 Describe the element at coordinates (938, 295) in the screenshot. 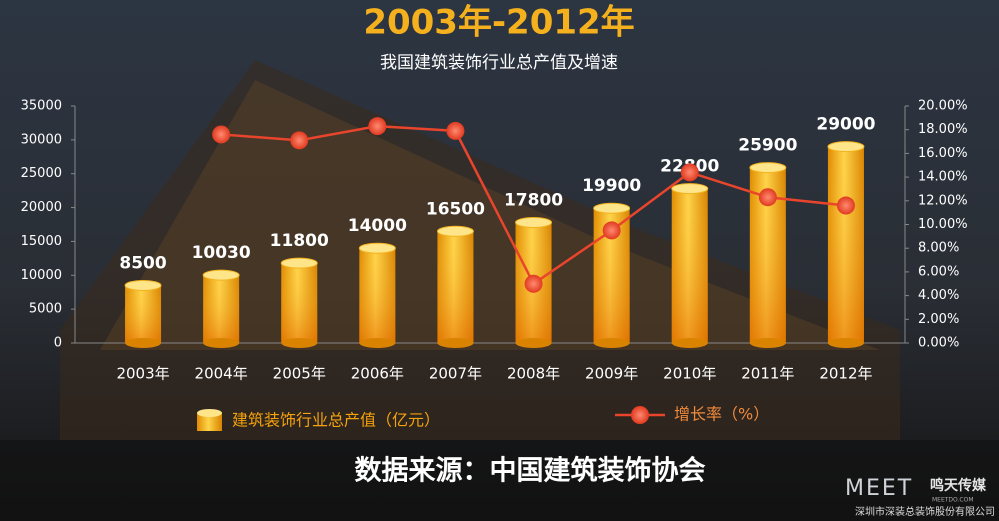

I see `y2-tick-label: 4.00%` at that location.